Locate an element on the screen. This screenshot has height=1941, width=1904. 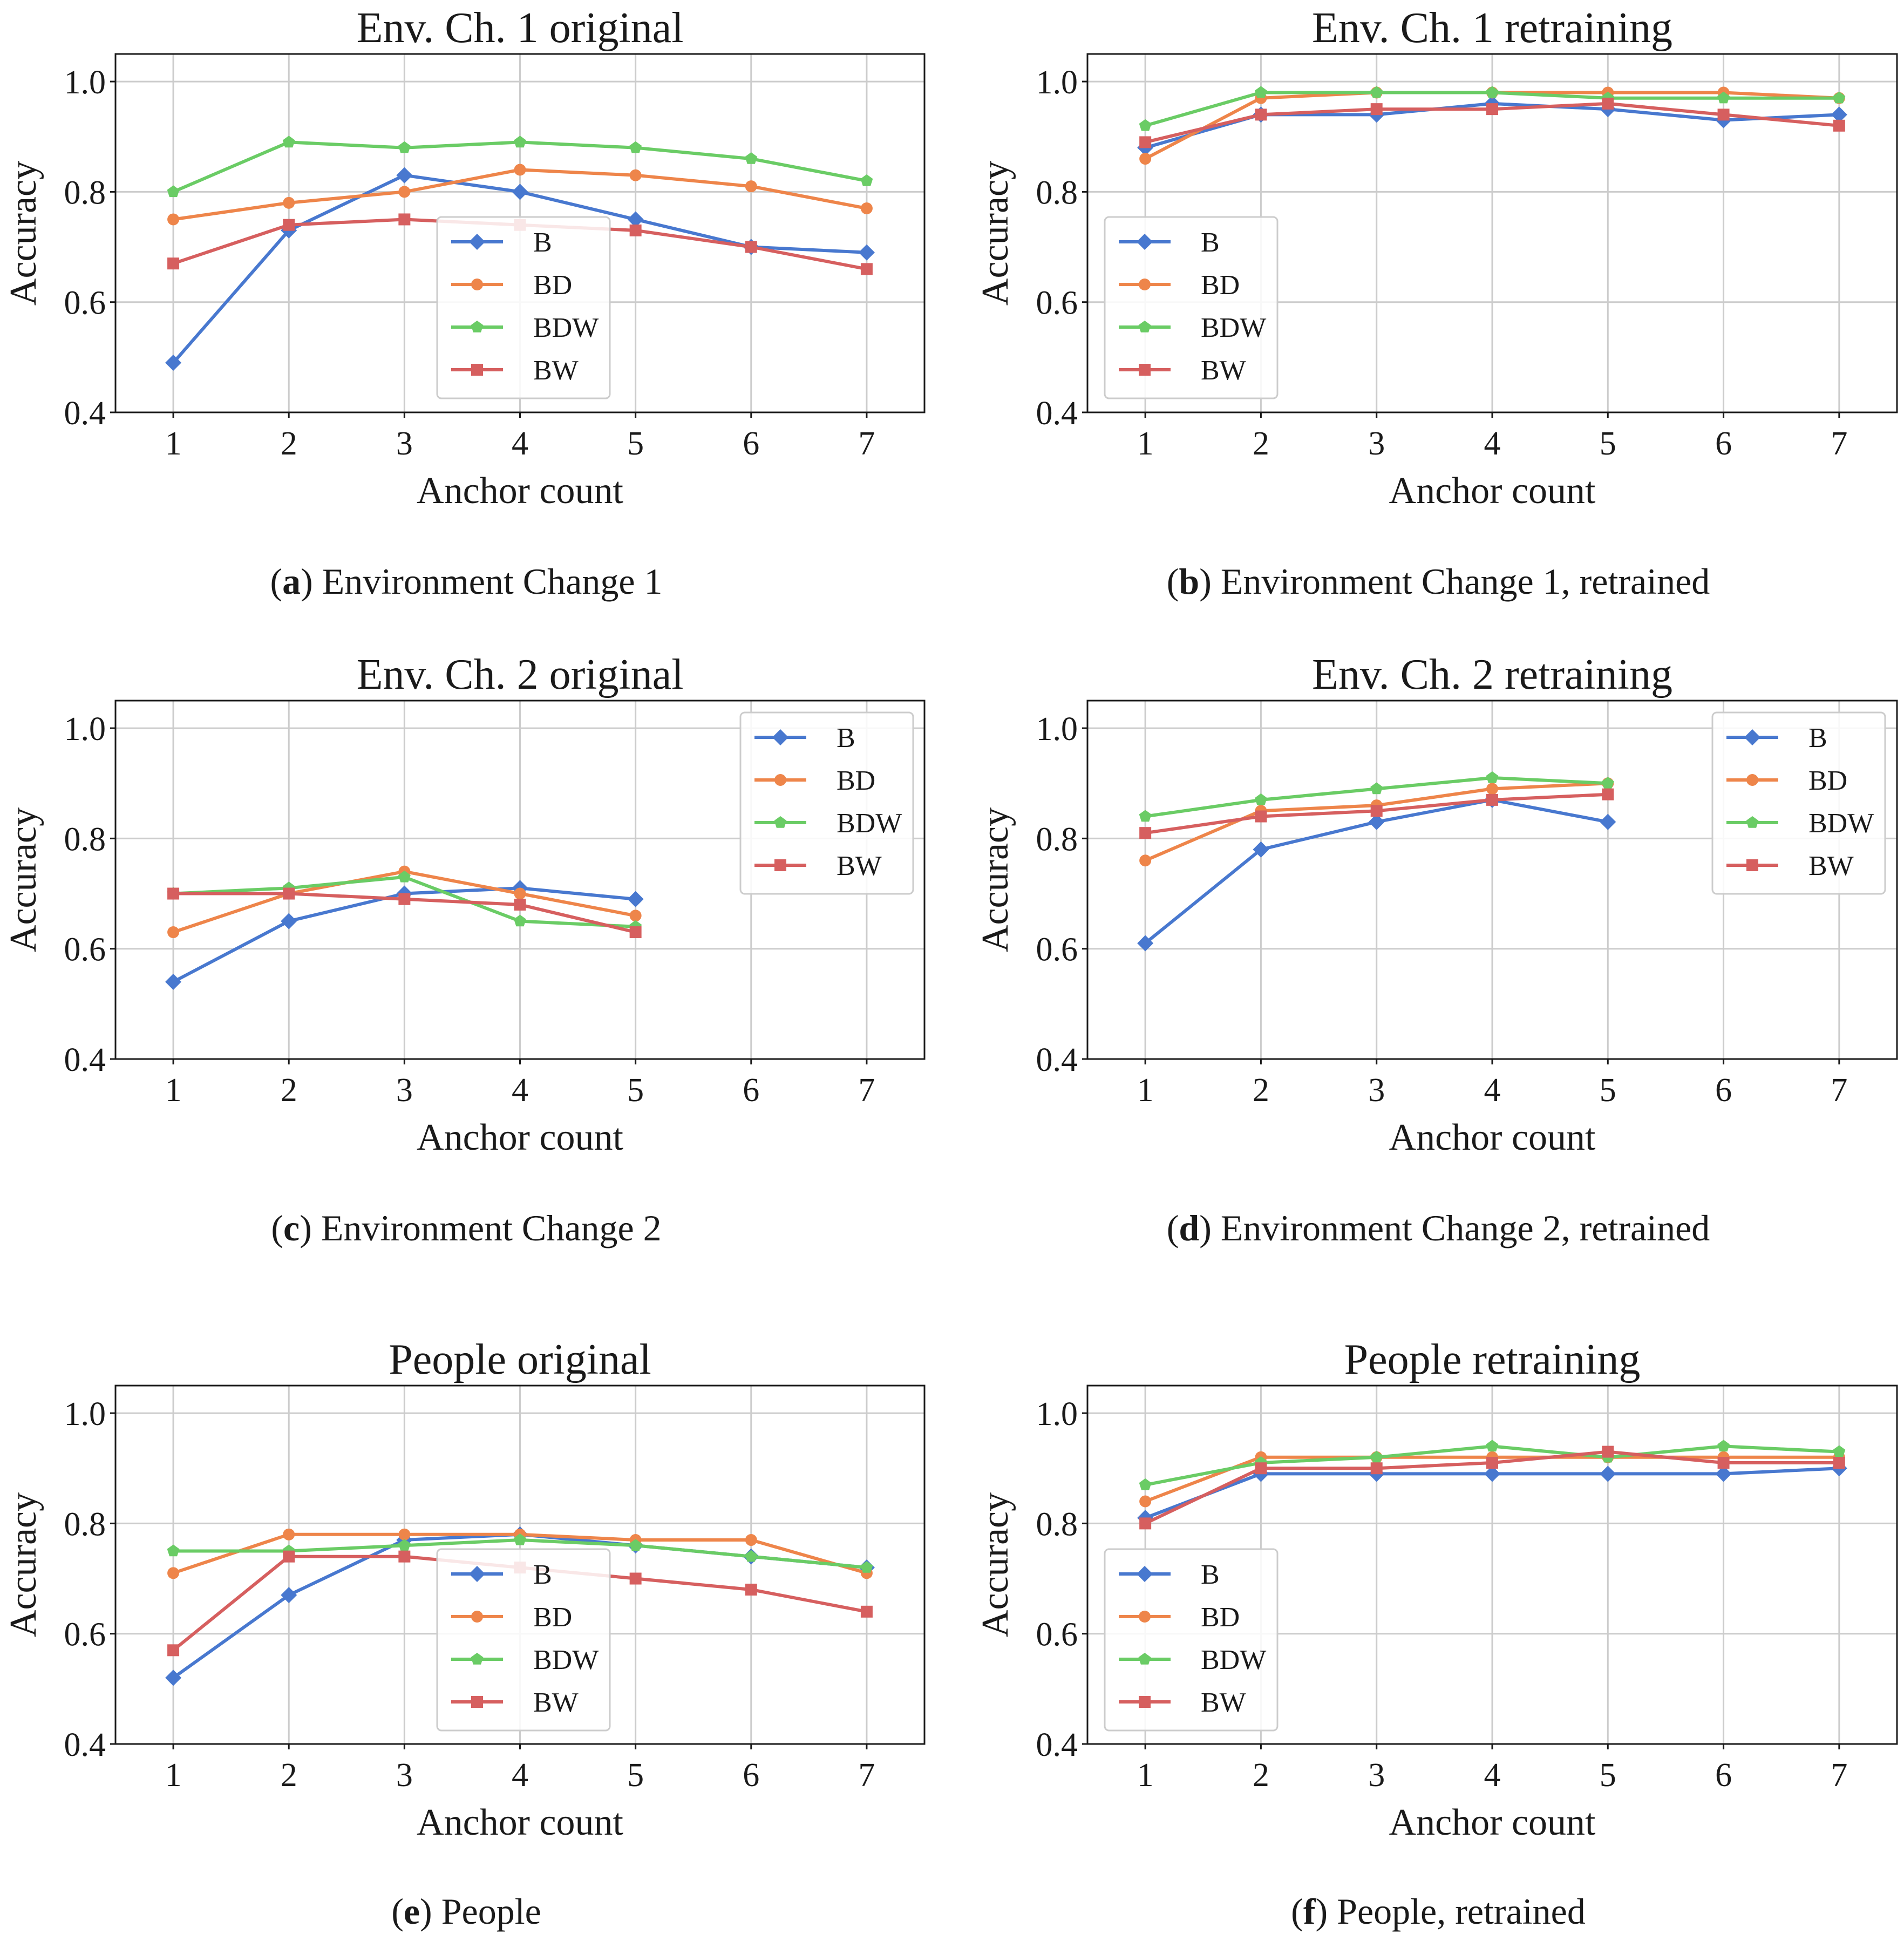
series-bdw is located at coordinates (520, 166).